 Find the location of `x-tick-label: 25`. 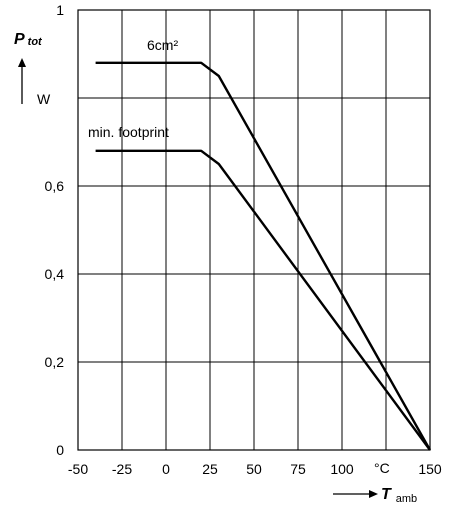

x-tick-label: 25 is located at coordinates (210, 469).